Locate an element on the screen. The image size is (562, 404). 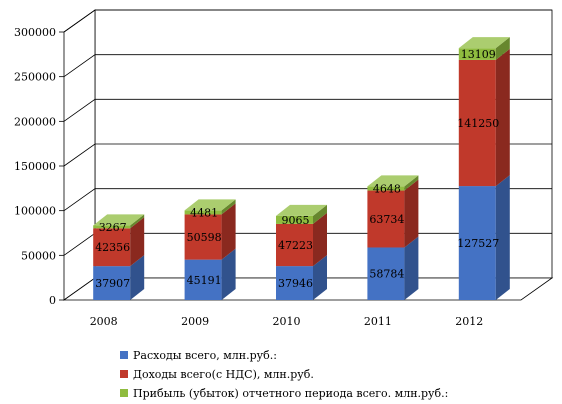
y-tick-label: 100000 is located at coordinates (35, 211).